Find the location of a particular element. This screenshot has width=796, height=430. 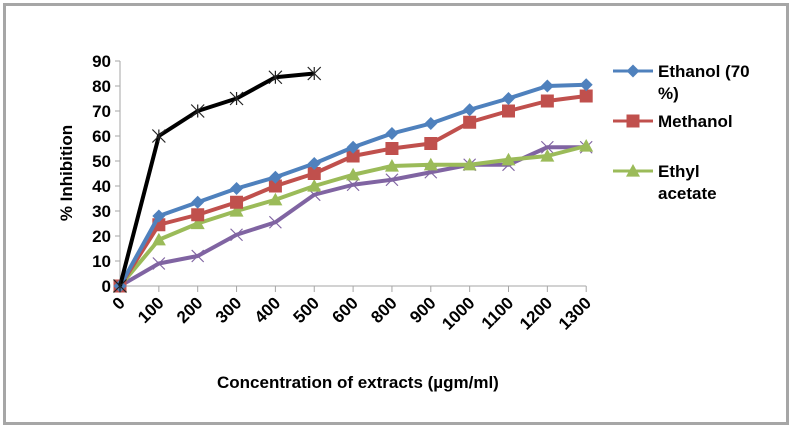

legend-label: Ethyl is located at coordinates (679, 171).